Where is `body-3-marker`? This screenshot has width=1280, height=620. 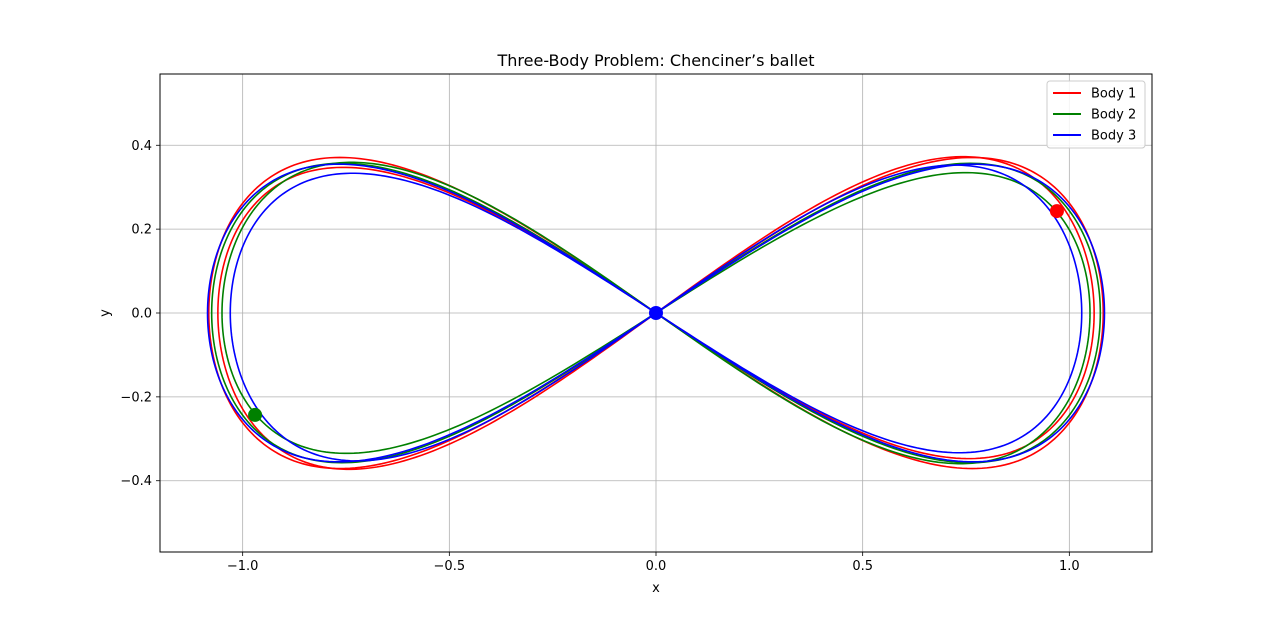
body-3-marker is located at coordinates (656, 313).